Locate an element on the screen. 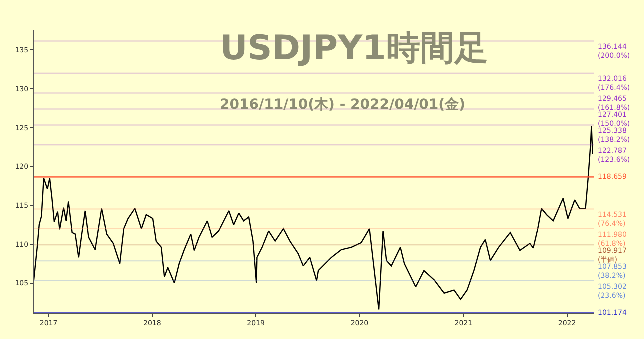 The height and width of the screenshot is (339, 644). chart-title: USDJPY1時間足 is located at coordinates (354, 48).